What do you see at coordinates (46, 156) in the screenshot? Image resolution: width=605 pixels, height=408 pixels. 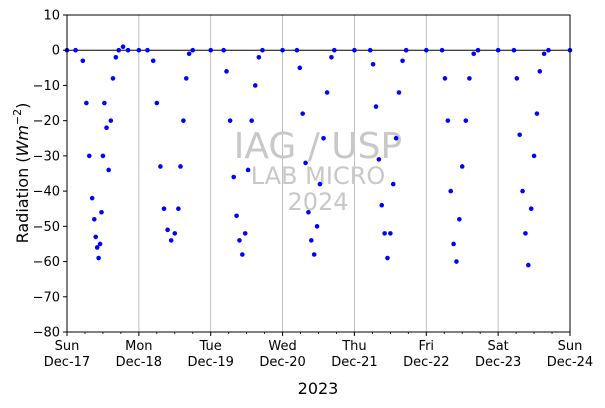 I see `y-tick-label: −30` at bounding box center [46, 156].